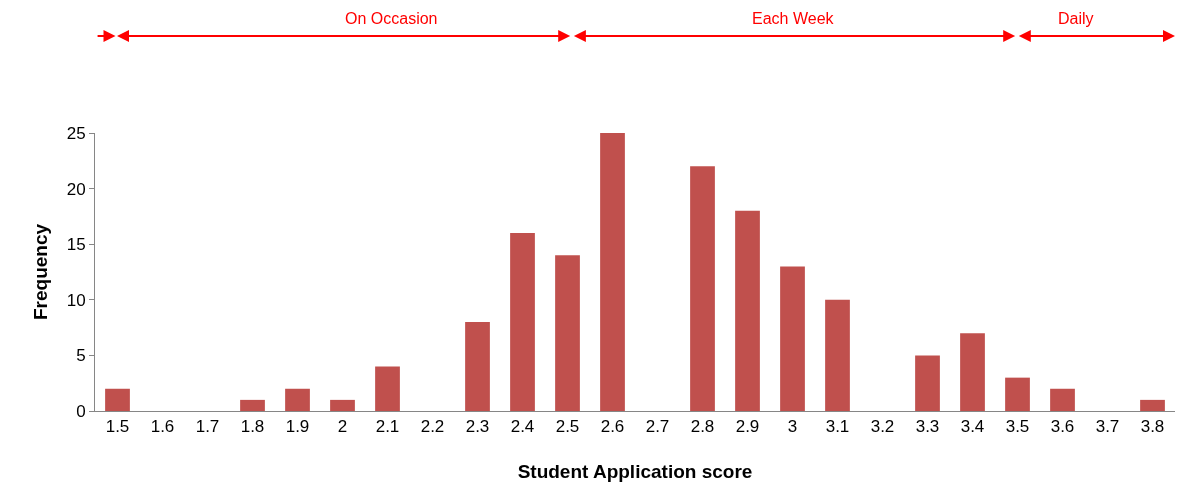 This screenshot has height=499, width=1186. What do you see at coordinates (252, 427) in the screenshot?
I see `x-tick-label: 1.8` at bounding box center [252, 427].